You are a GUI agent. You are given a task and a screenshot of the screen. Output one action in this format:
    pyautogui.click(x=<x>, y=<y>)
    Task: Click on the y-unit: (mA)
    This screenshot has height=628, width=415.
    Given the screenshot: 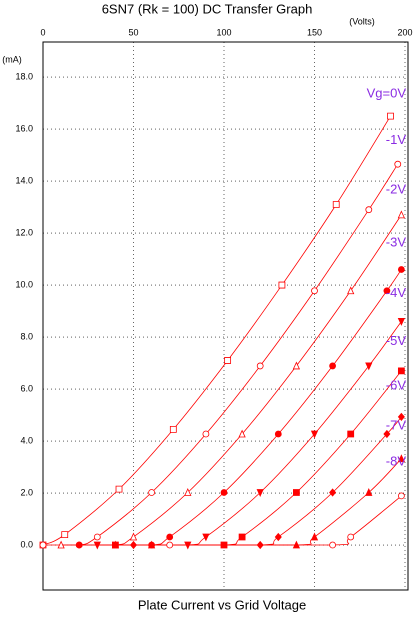 What is the action you would take?
    pyautogui.click(x=12, y=59)
    